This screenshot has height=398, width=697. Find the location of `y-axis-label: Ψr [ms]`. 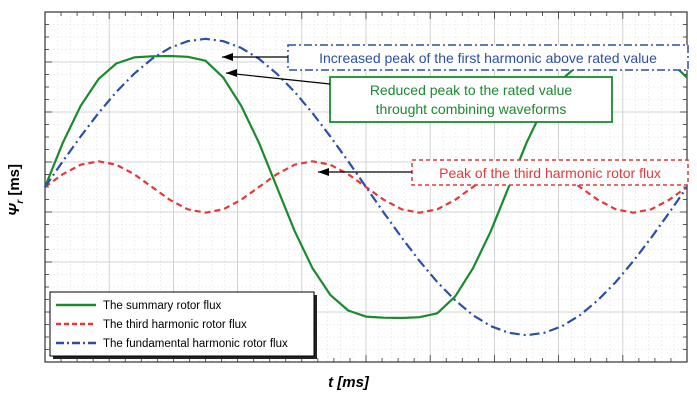

y-axis-label: Ψr [ms] is located at coordinates (16, 190).